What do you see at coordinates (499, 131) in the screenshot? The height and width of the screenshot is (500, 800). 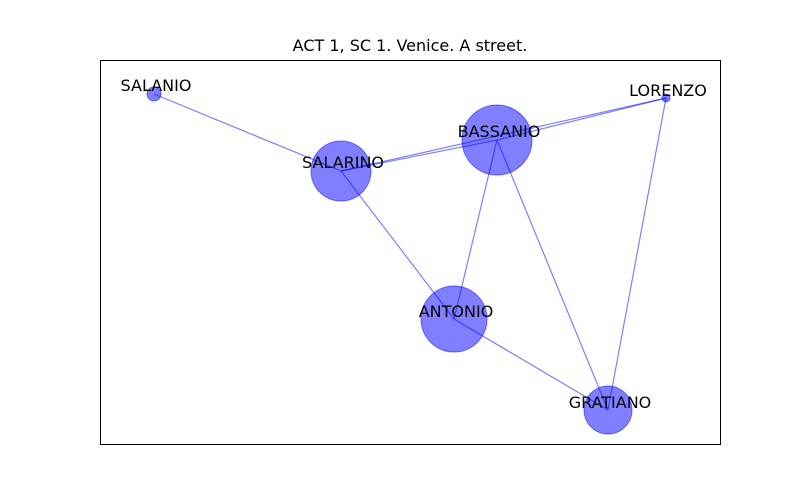 I see `node-label-bassanio: BASSANIO` at bounding box center [499, 131].